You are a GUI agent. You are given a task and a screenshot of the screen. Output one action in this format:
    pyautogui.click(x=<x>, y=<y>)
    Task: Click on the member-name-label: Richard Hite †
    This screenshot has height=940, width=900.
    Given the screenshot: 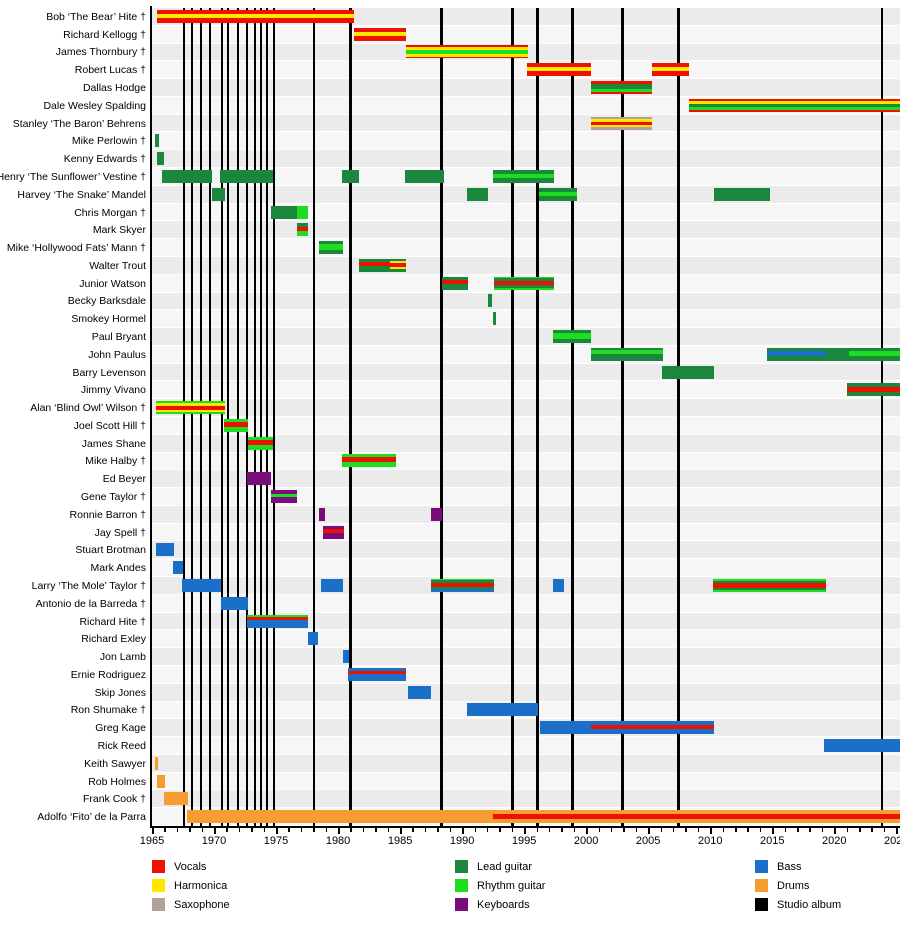 What is the action you would take?
    pyautogui.click(x=112, y=621)
    